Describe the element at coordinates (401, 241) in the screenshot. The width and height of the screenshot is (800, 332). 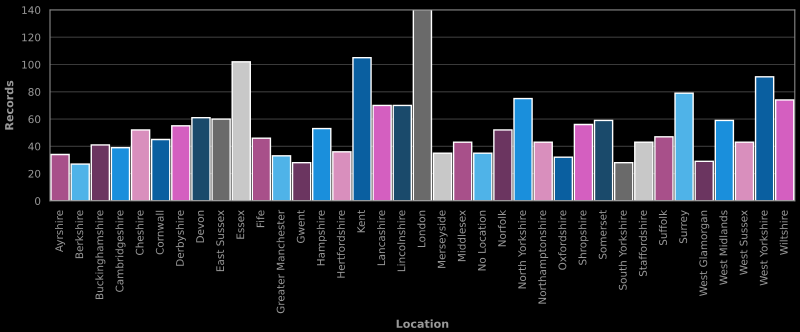
I see `x-tick-label: Lincolnshire` at that location.